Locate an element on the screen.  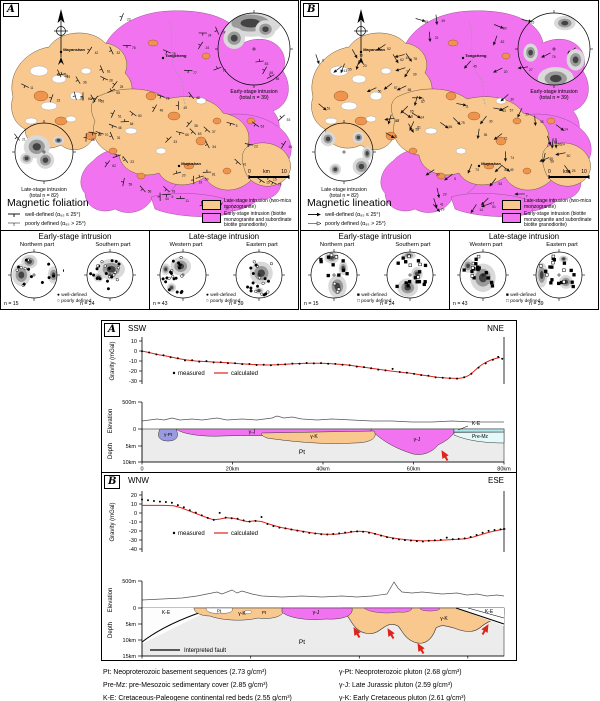
svg-text: Depth is located at coordinates (111, 451).